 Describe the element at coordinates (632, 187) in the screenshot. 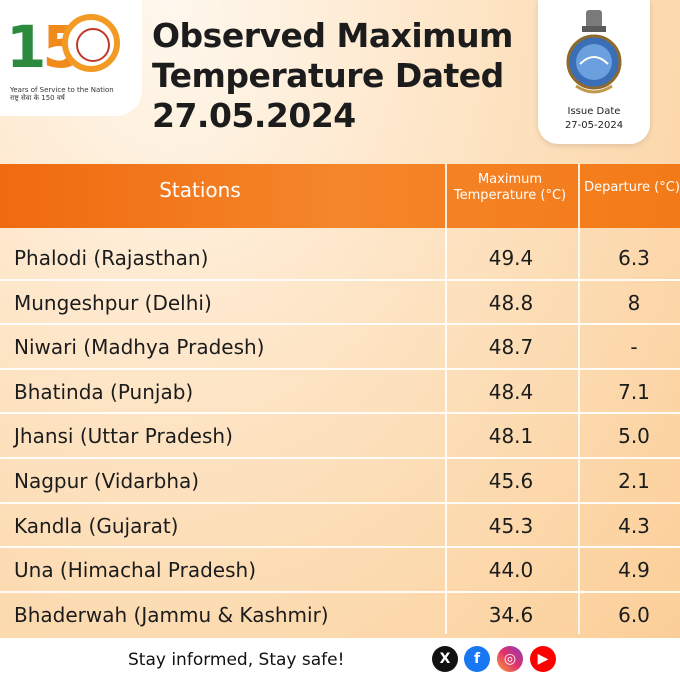

I see `header-departure: Departure (°C)` at that location.